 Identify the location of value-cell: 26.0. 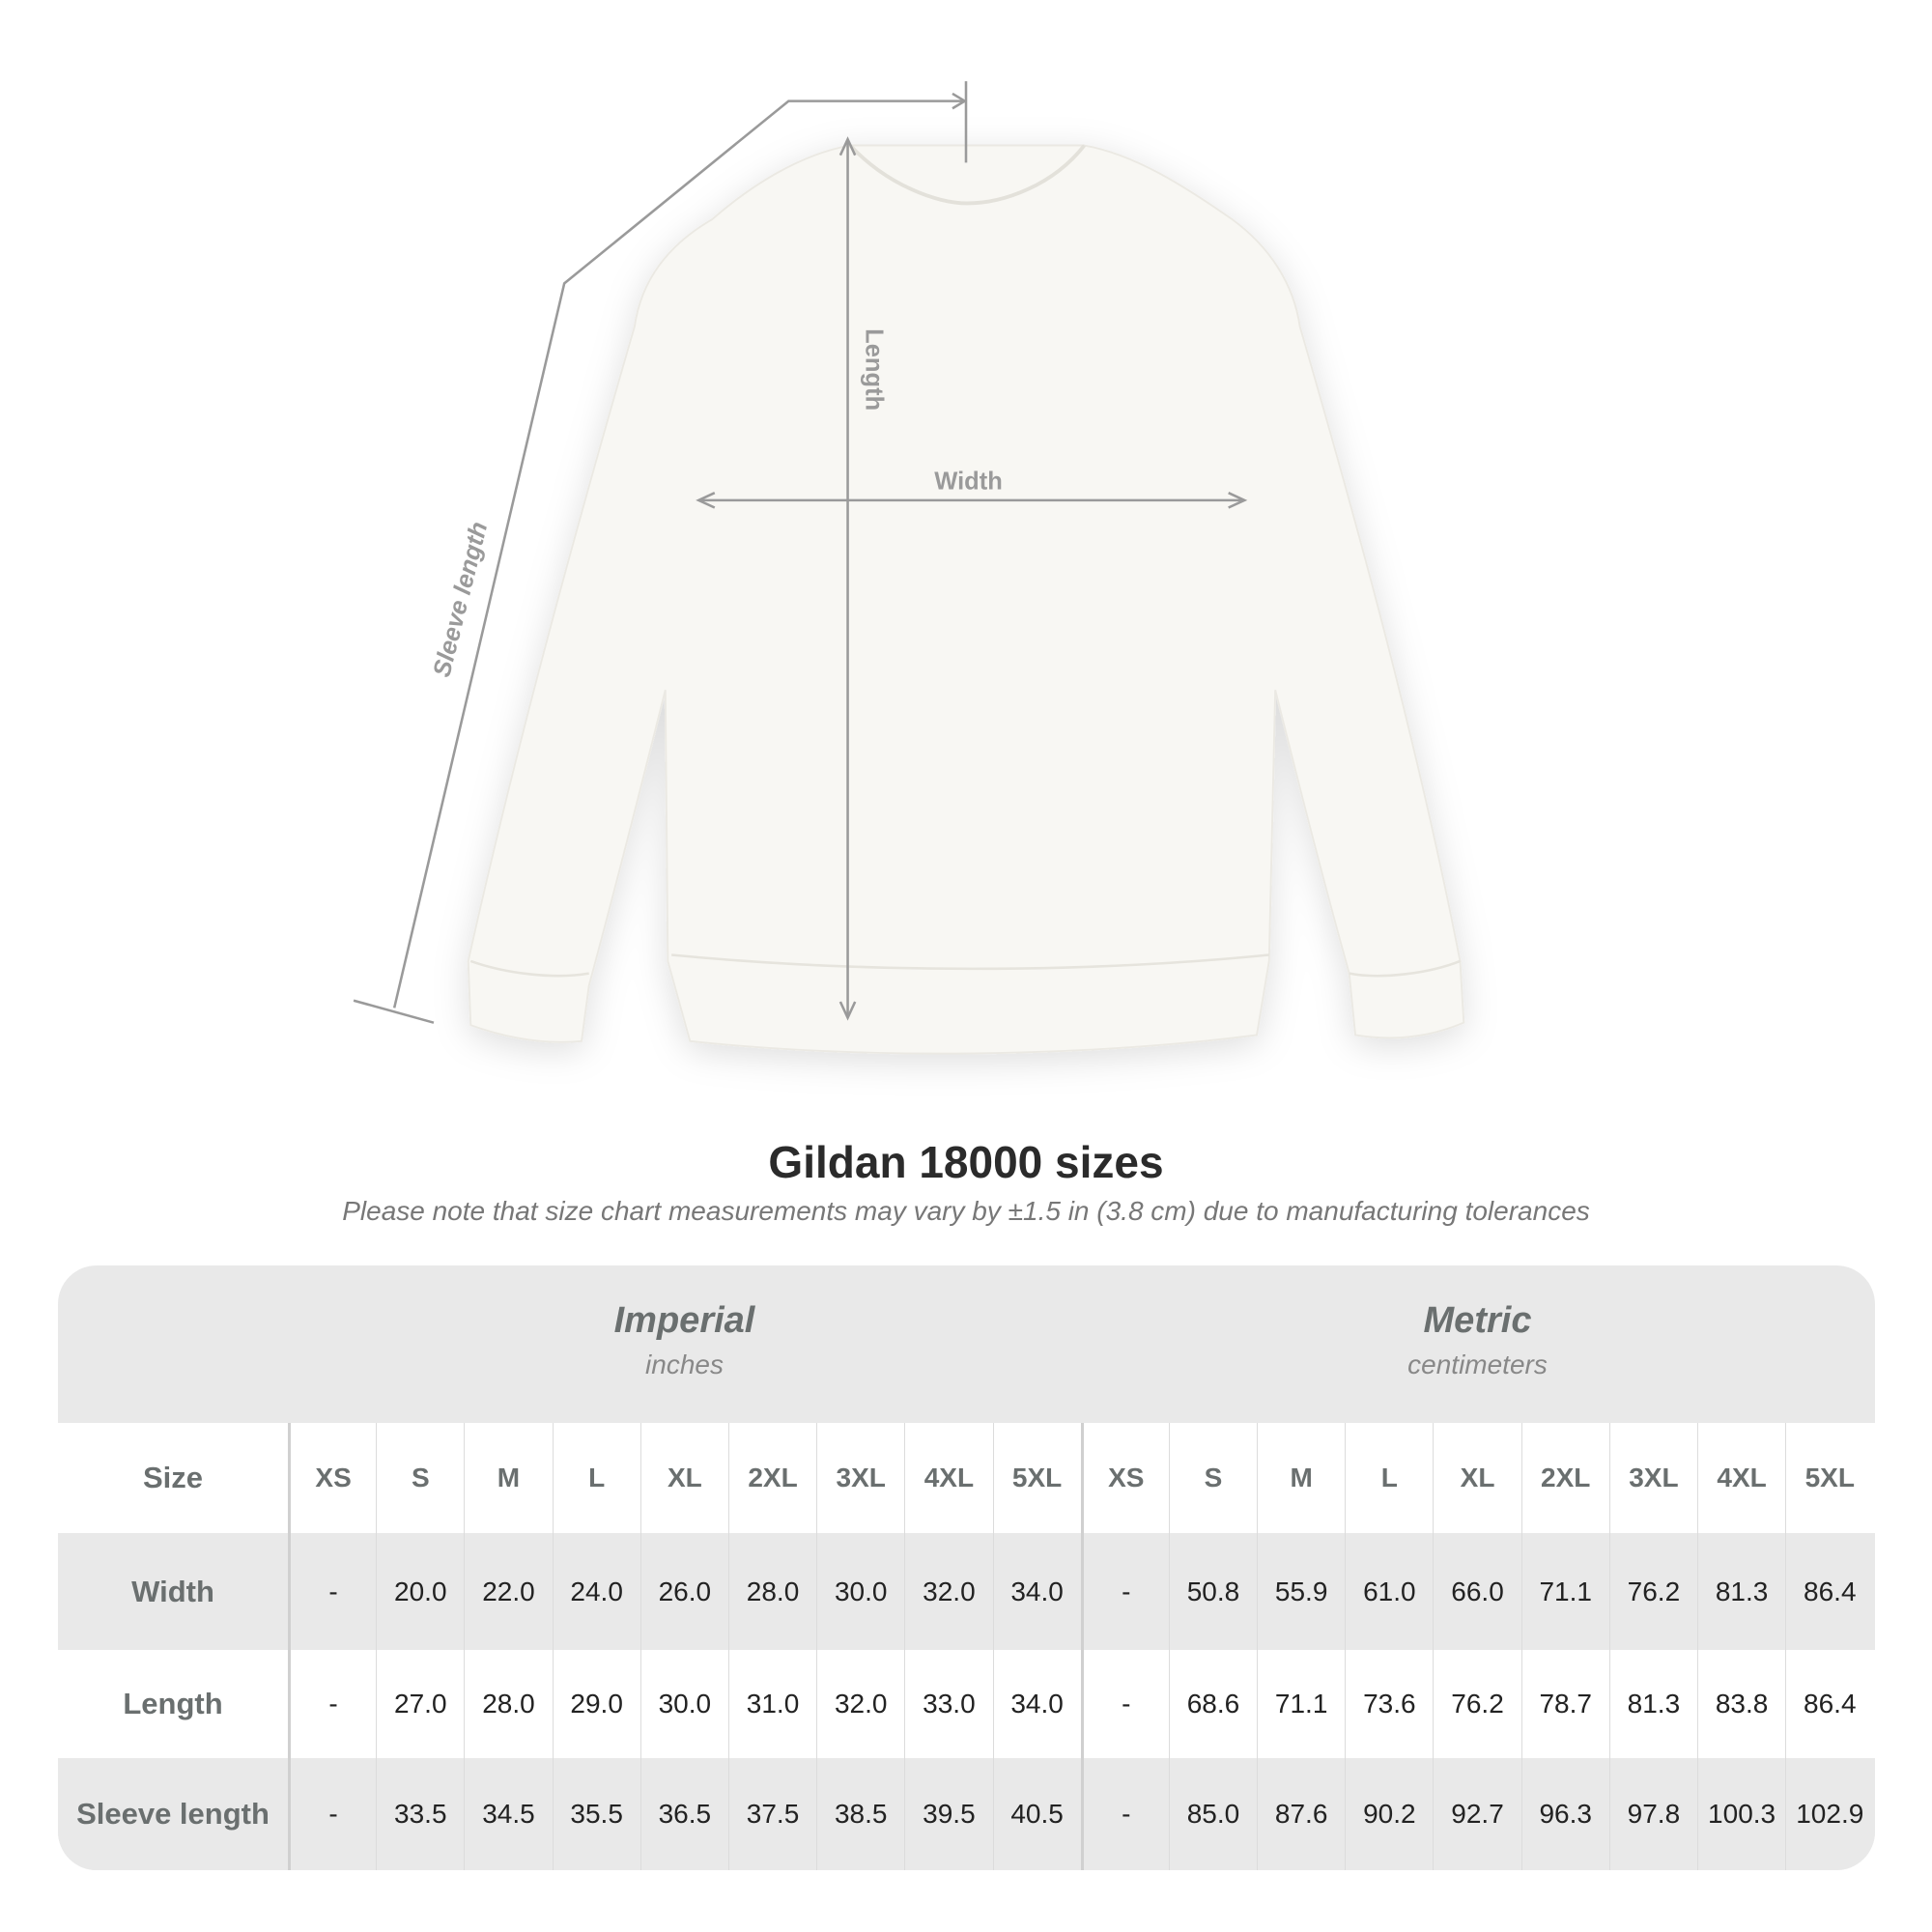
(683, 1591).